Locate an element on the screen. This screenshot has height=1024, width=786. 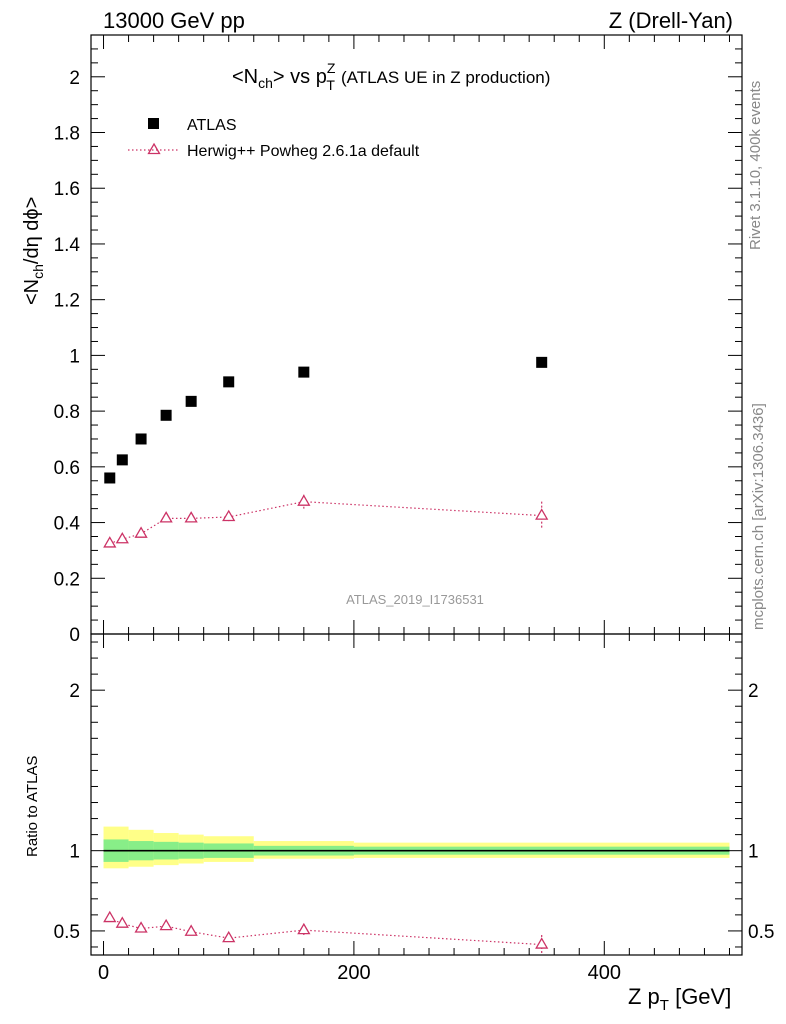
top-ytick-label: 1 is located at coordinates (74, 356).